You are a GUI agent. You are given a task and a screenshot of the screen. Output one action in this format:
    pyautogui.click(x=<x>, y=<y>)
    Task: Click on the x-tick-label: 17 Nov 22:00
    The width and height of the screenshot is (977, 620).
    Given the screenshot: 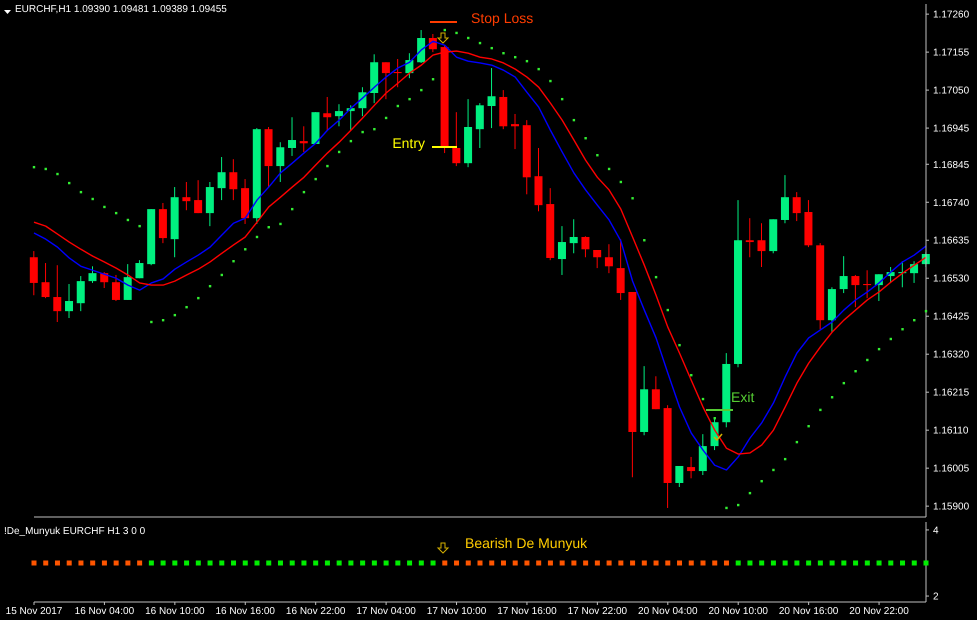 What is the action you would take?
    pyautogui.click(x=598, y=611)
    